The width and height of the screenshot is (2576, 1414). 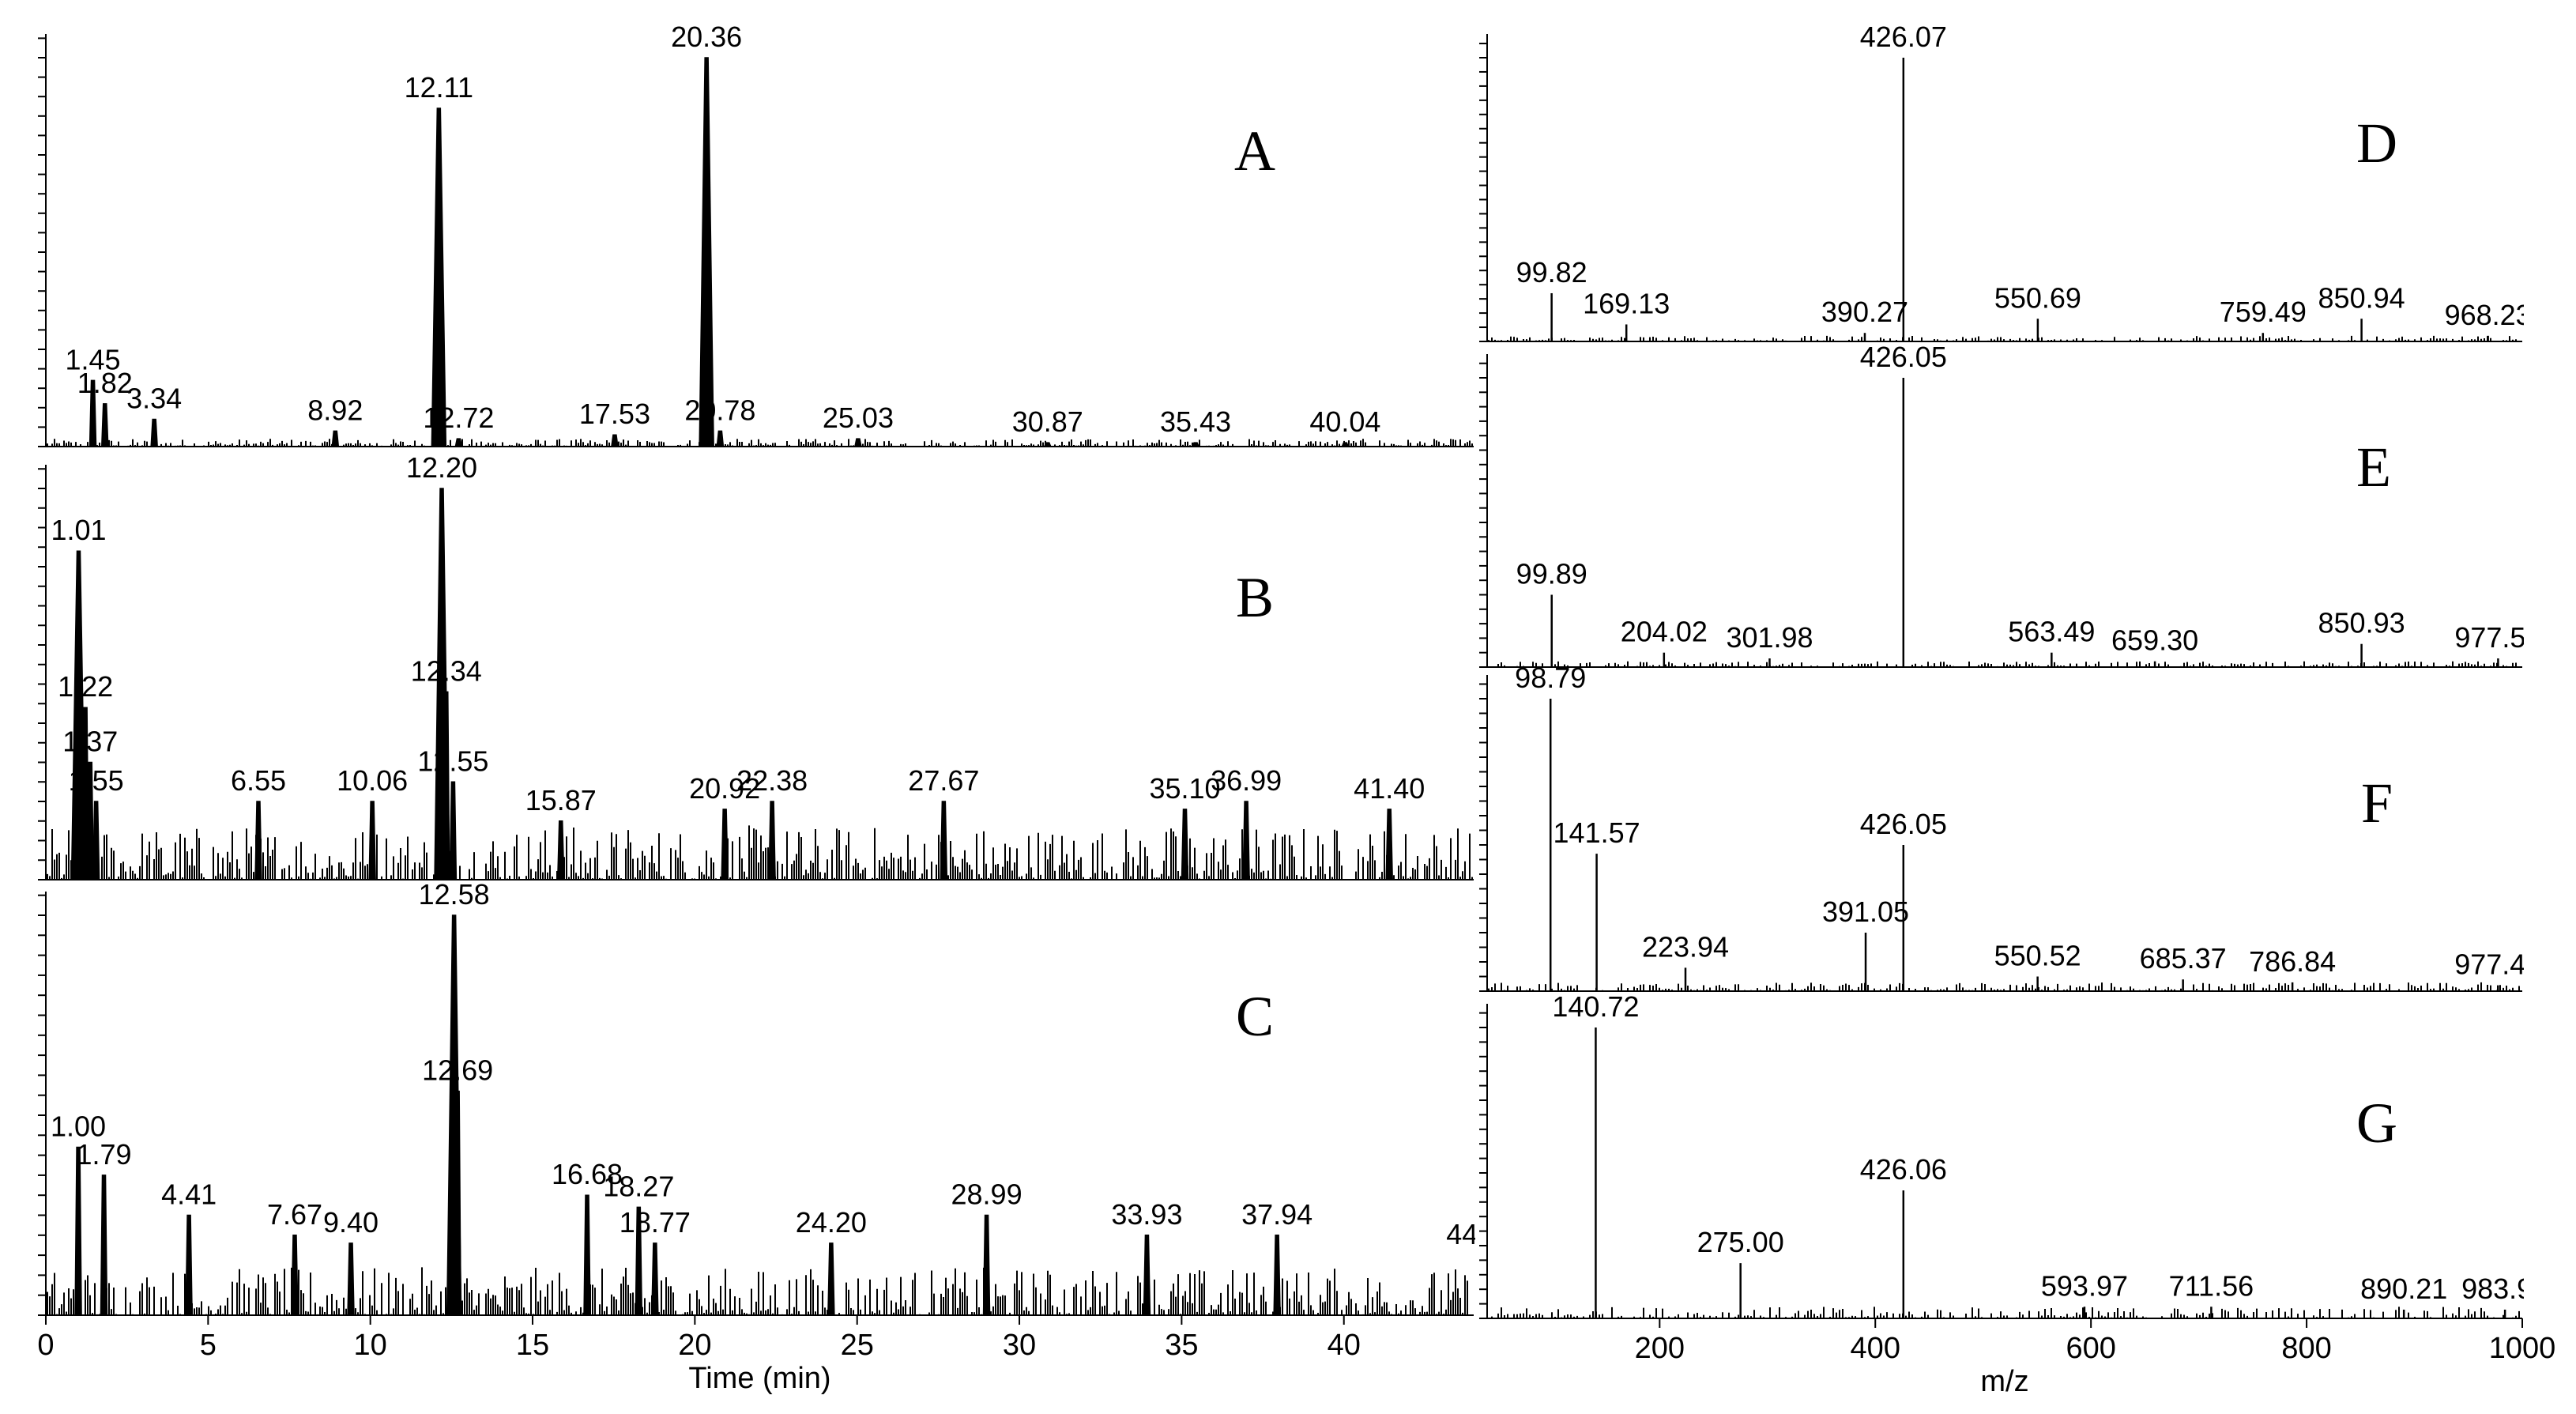 What do you see at coordinates (2084, 1286) in the screenshot?
I see `peak-label: 593.97` at bounding box center [2084, 1286].